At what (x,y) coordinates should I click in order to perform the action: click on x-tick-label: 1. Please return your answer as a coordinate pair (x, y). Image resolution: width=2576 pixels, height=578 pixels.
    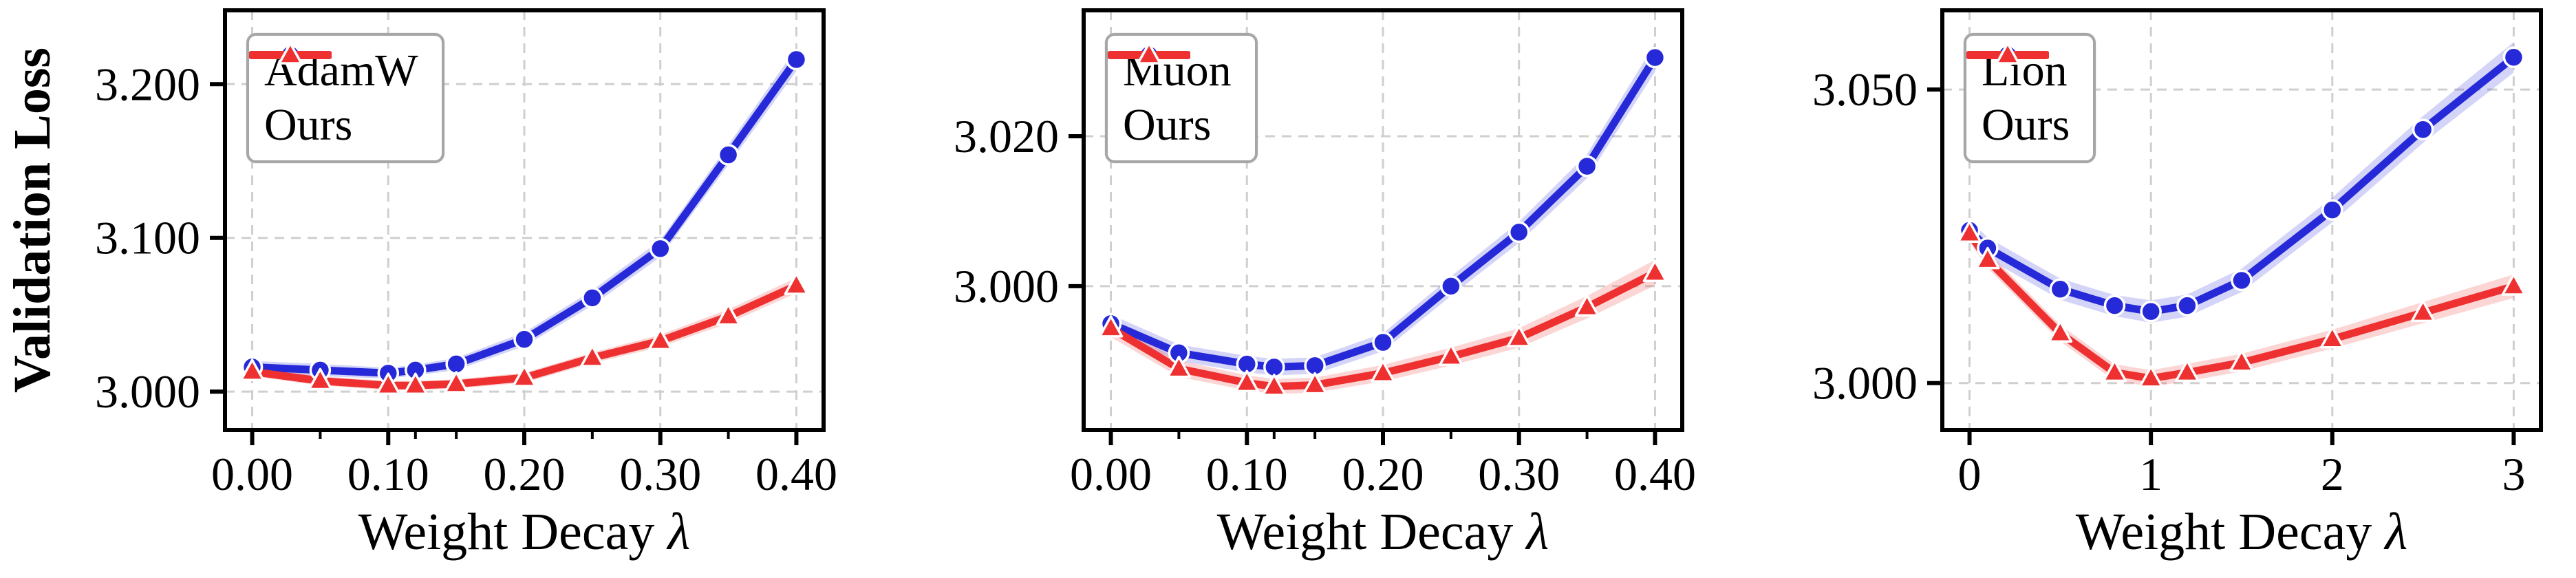
    Looking at the image, I should click on (2150, 474).